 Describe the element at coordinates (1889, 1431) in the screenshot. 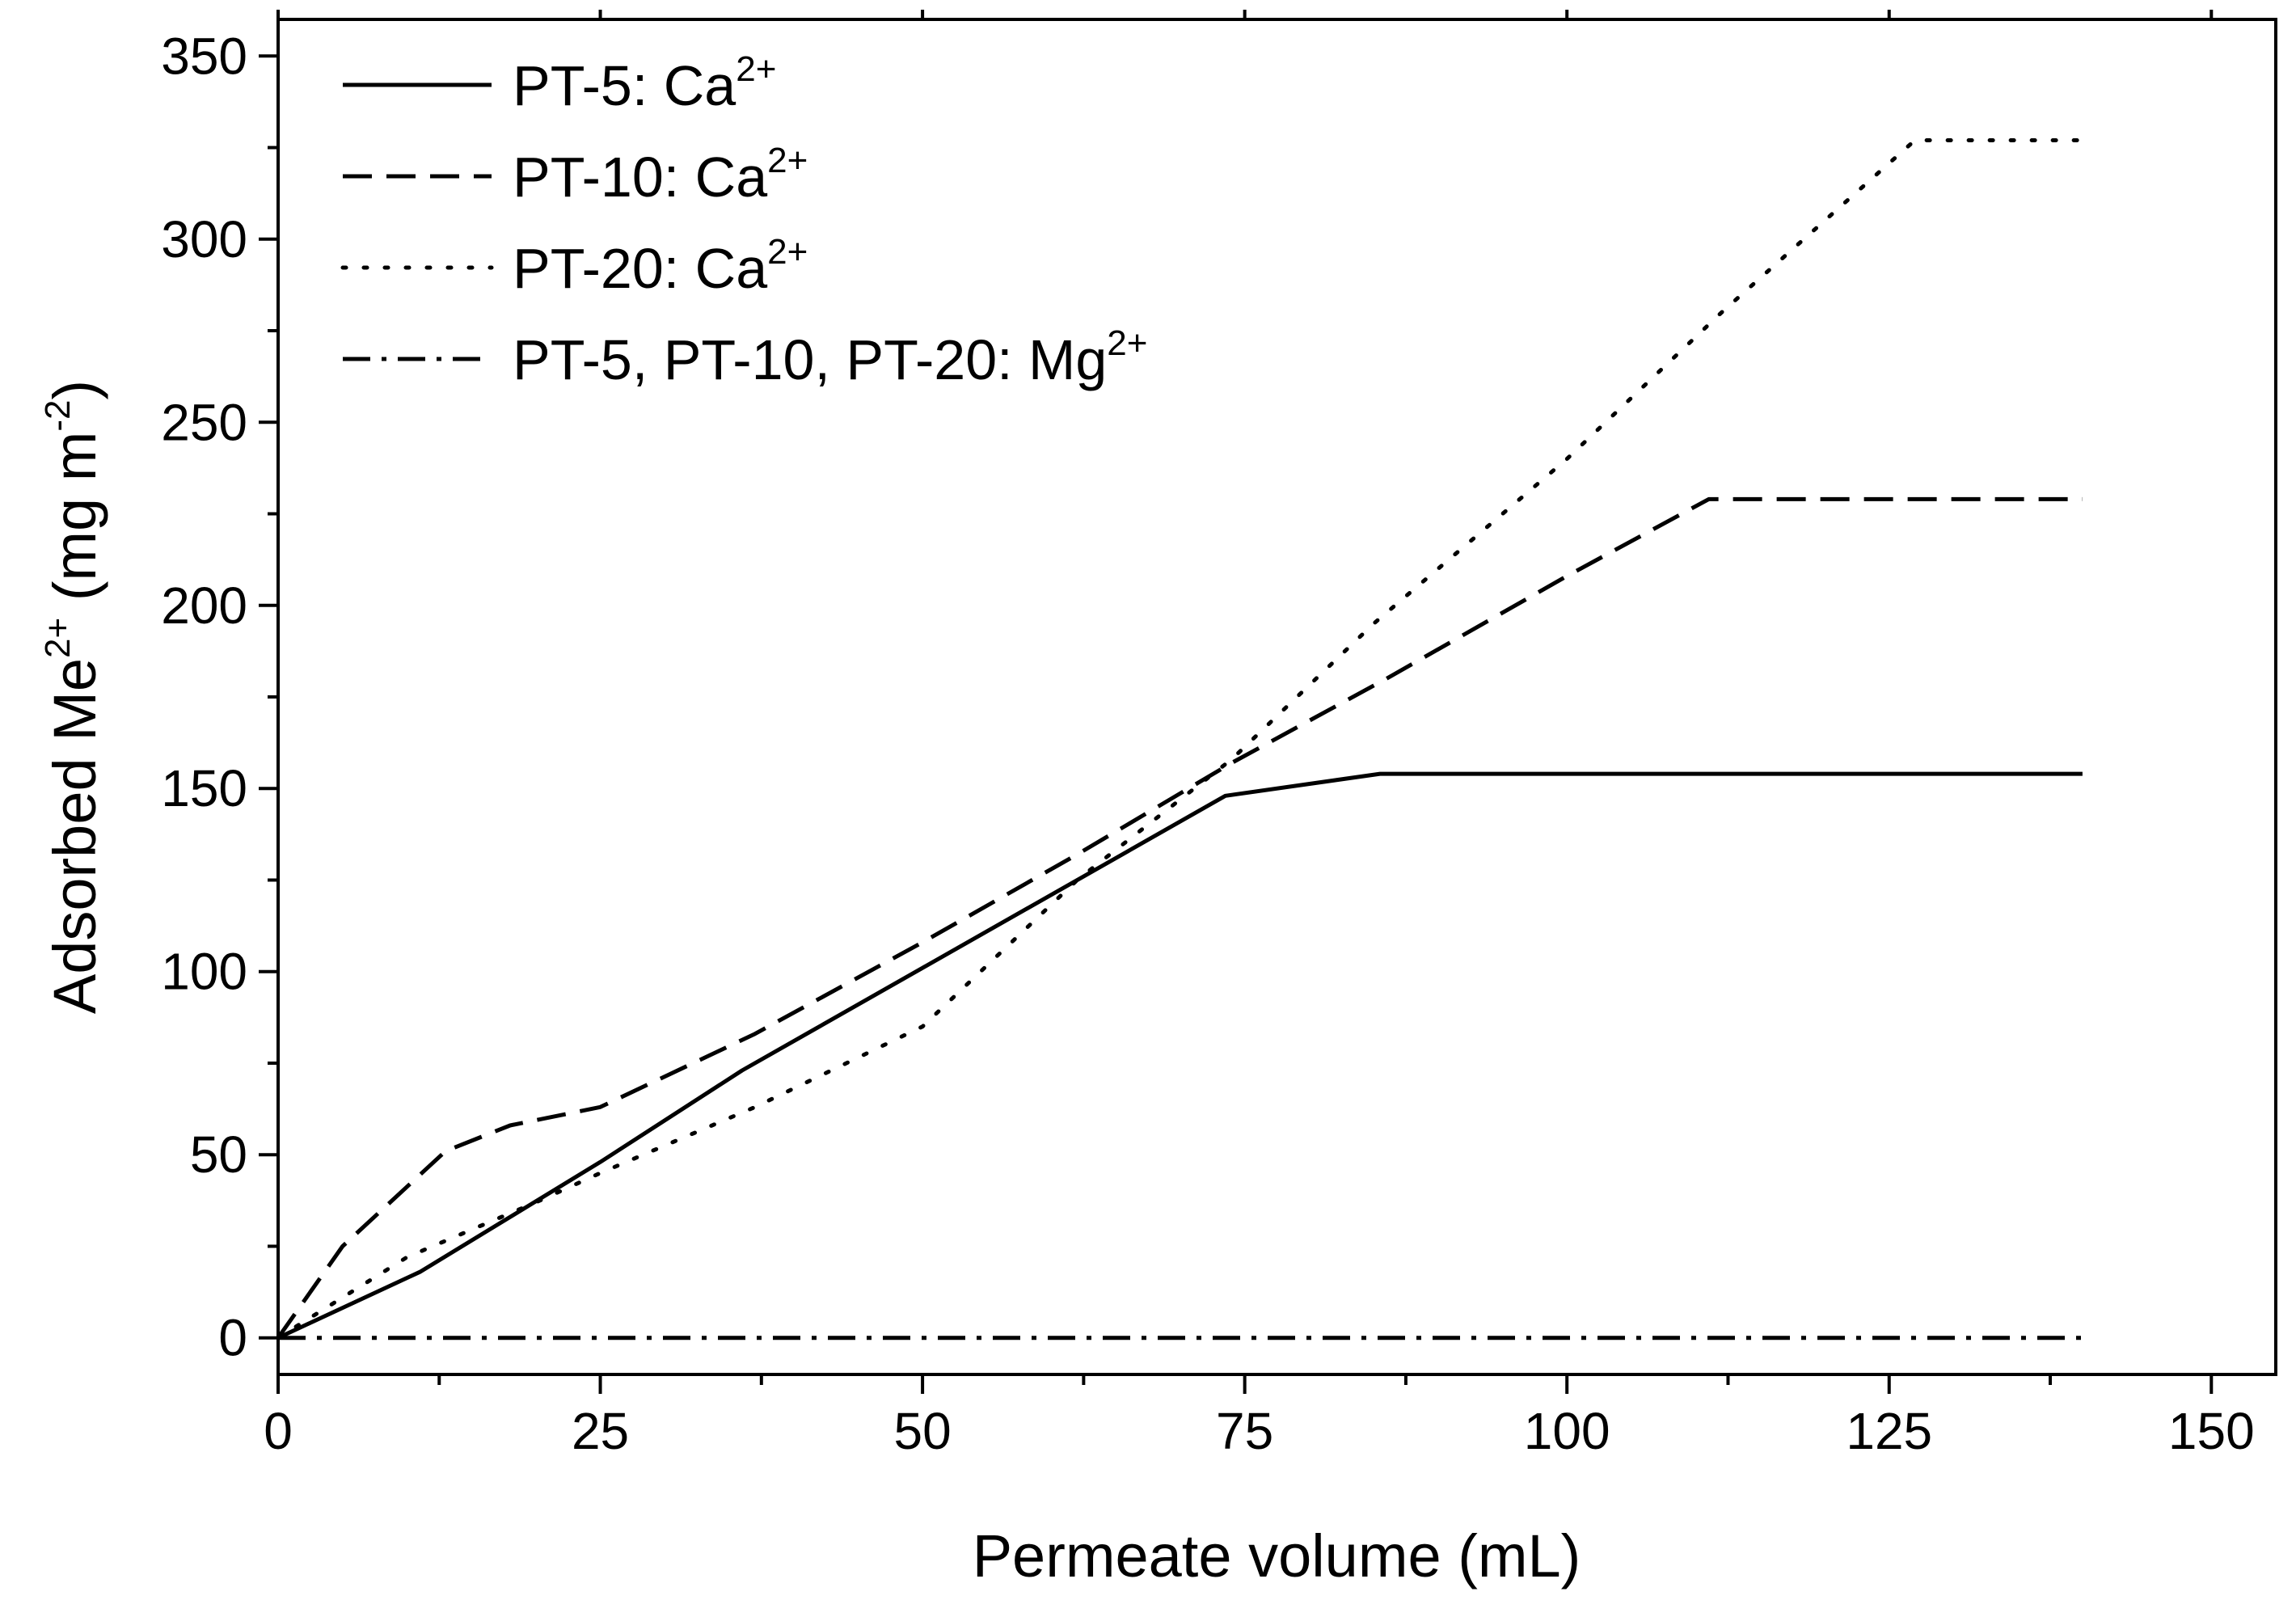

I see `x-tick-label: 125` at that location.